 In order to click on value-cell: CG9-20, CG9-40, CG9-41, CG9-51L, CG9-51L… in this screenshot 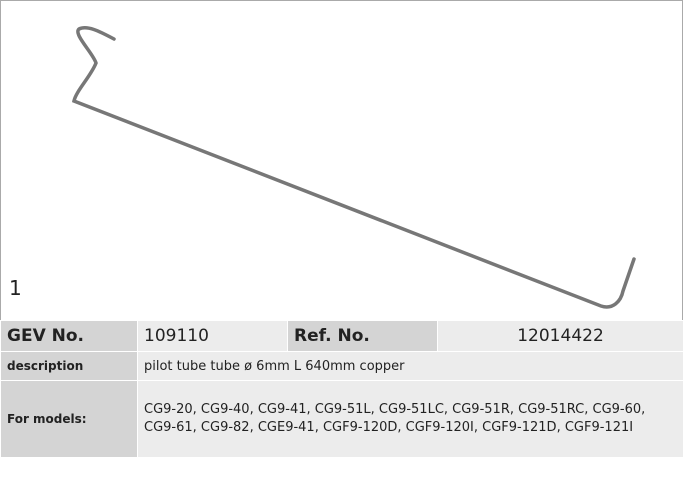, I will do `click(410, 419)`.